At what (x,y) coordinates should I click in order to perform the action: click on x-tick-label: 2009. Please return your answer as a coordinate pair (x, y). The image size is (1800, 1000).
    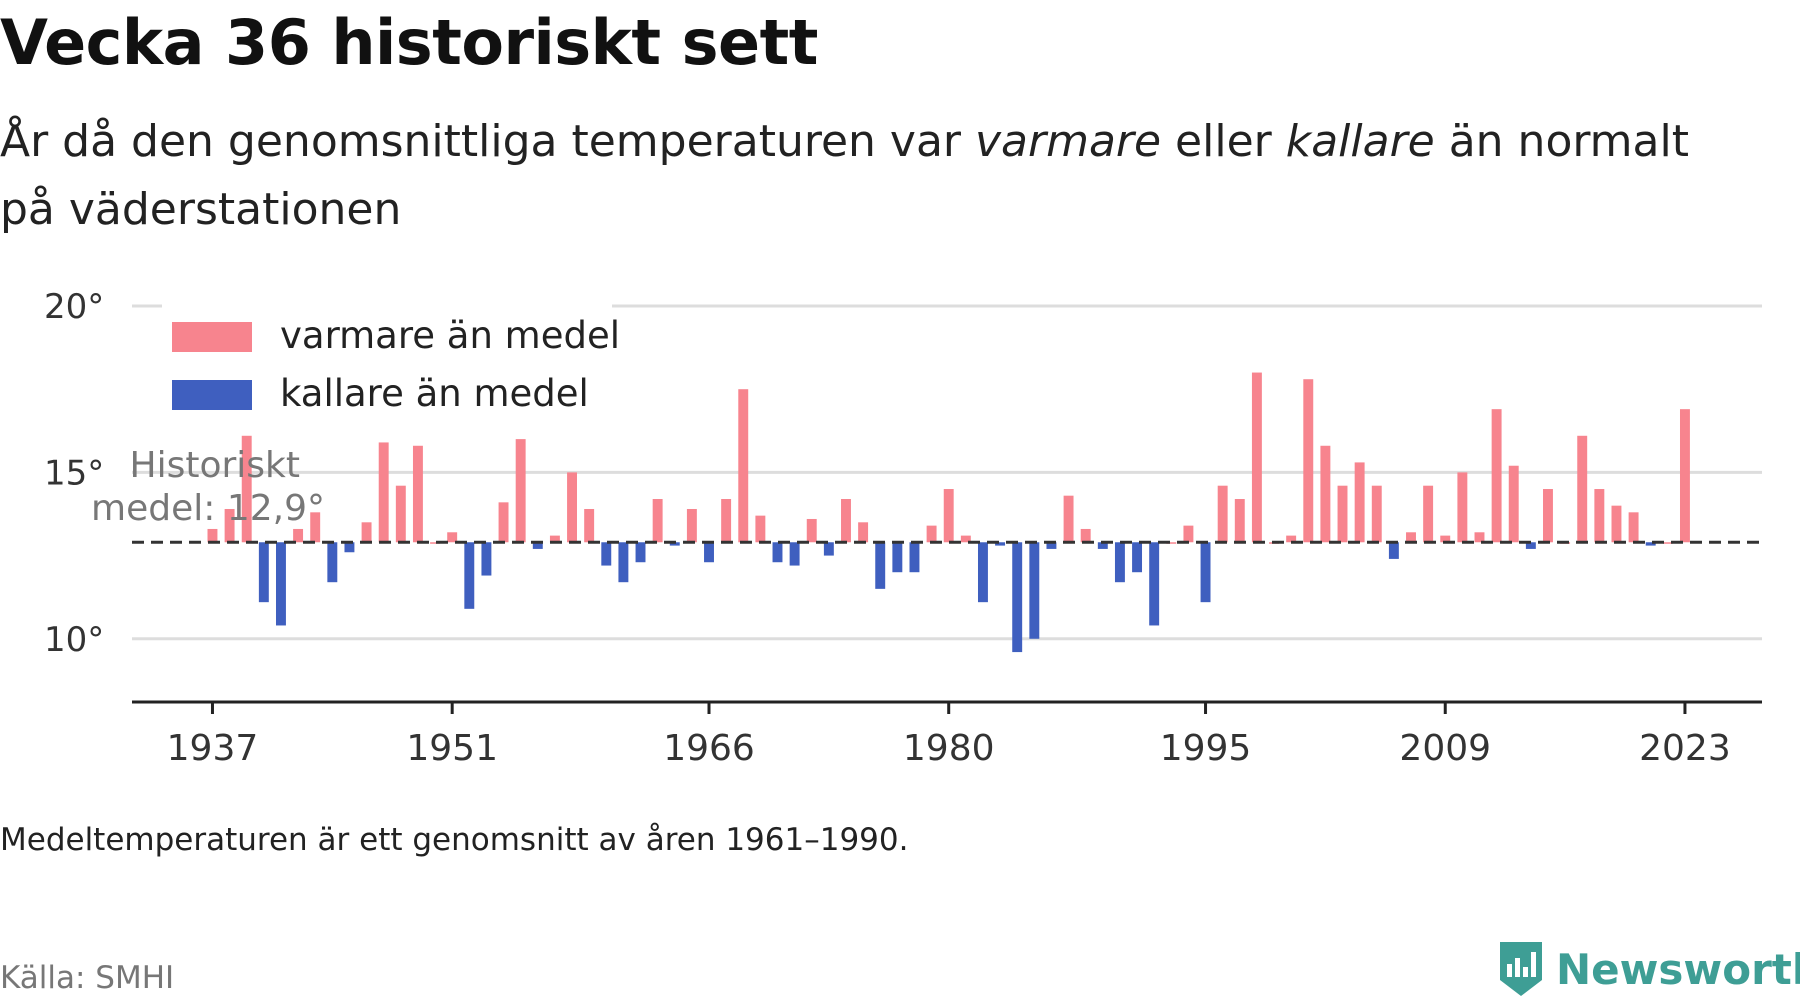
    Looking at the image, I should click on (1445, 748).